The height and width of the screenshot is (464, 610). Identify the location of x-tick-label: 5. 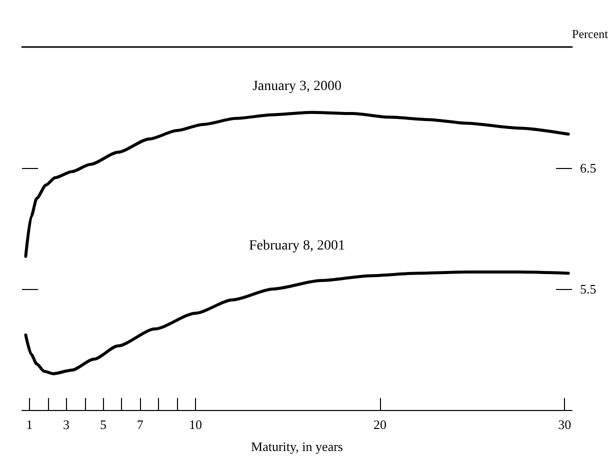
(103, 424).